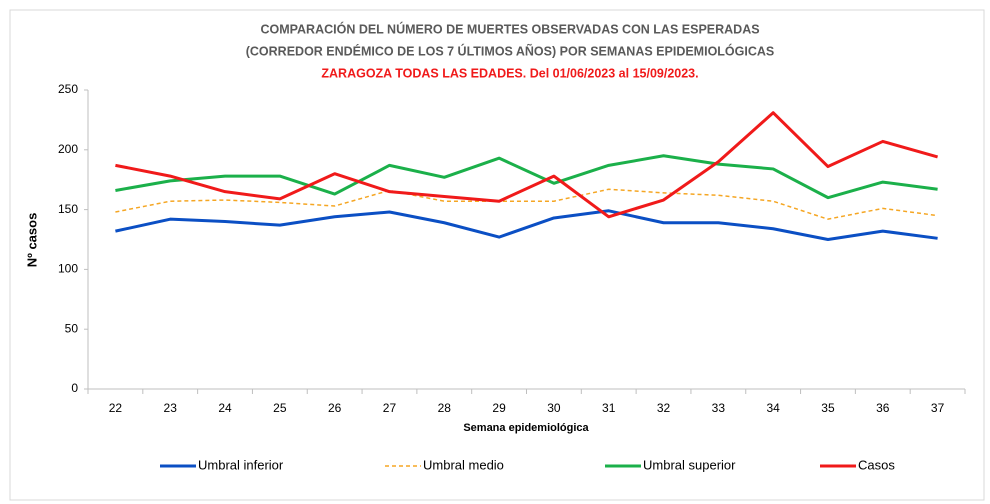 The height and width of the screenshot is (504, 990). I want to click on x-axis-label: Semana epidemiológica, so click(526, 428).